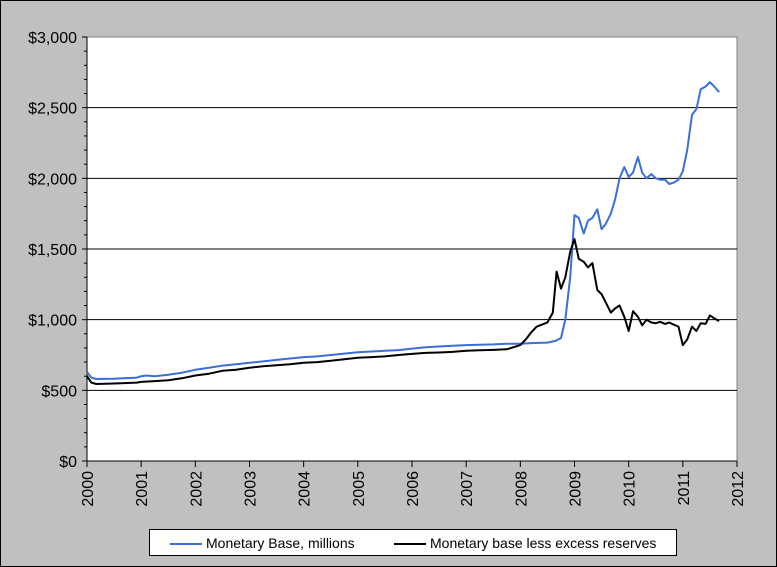  What do you see at coordinates (576, 489) in the screenshot?
I see `x-tick-label: 2009` at bounding box center [576, 489].